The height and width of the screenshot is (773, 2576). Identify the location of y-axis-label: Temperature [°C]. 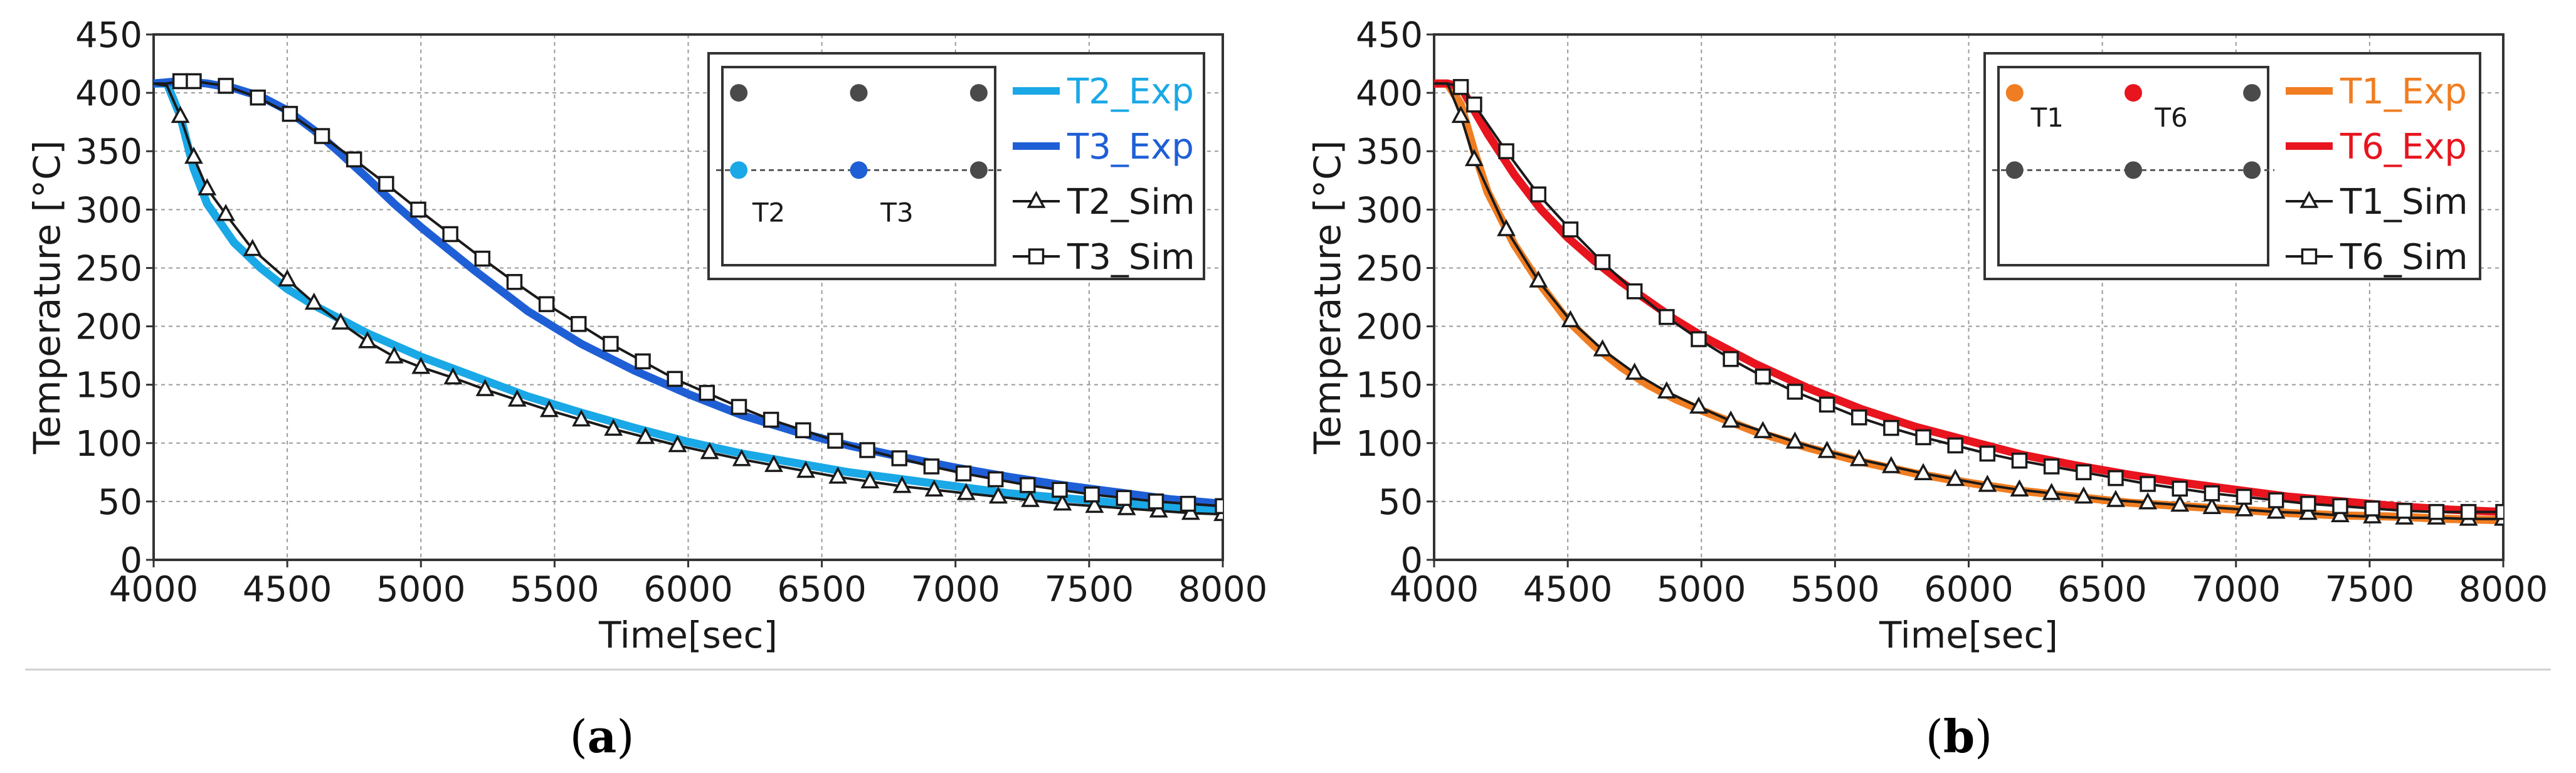
(47, 297).